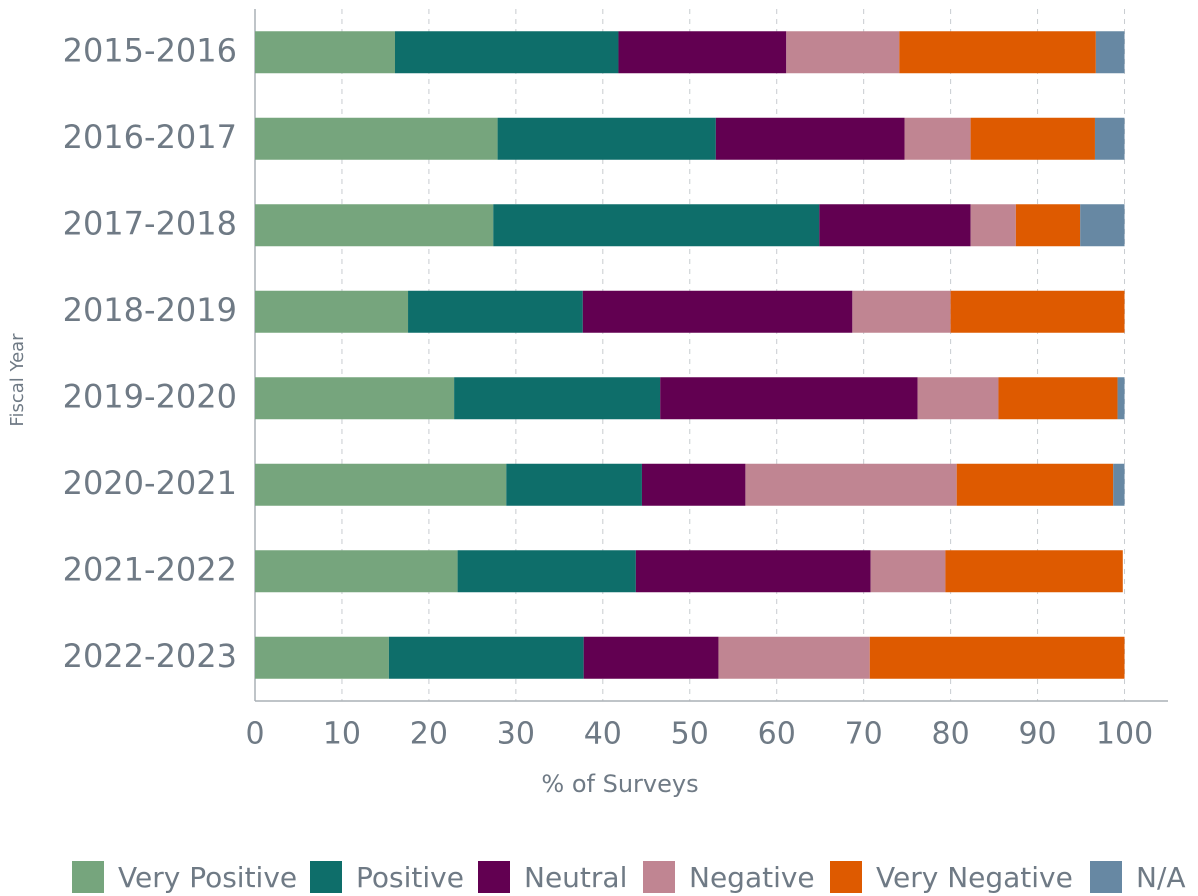 This screenshot has height=896, width=1198. Describe the element at coordinates (150, 310) in the screenshot. I see `y-tick-label: 2018-2019` at that location.